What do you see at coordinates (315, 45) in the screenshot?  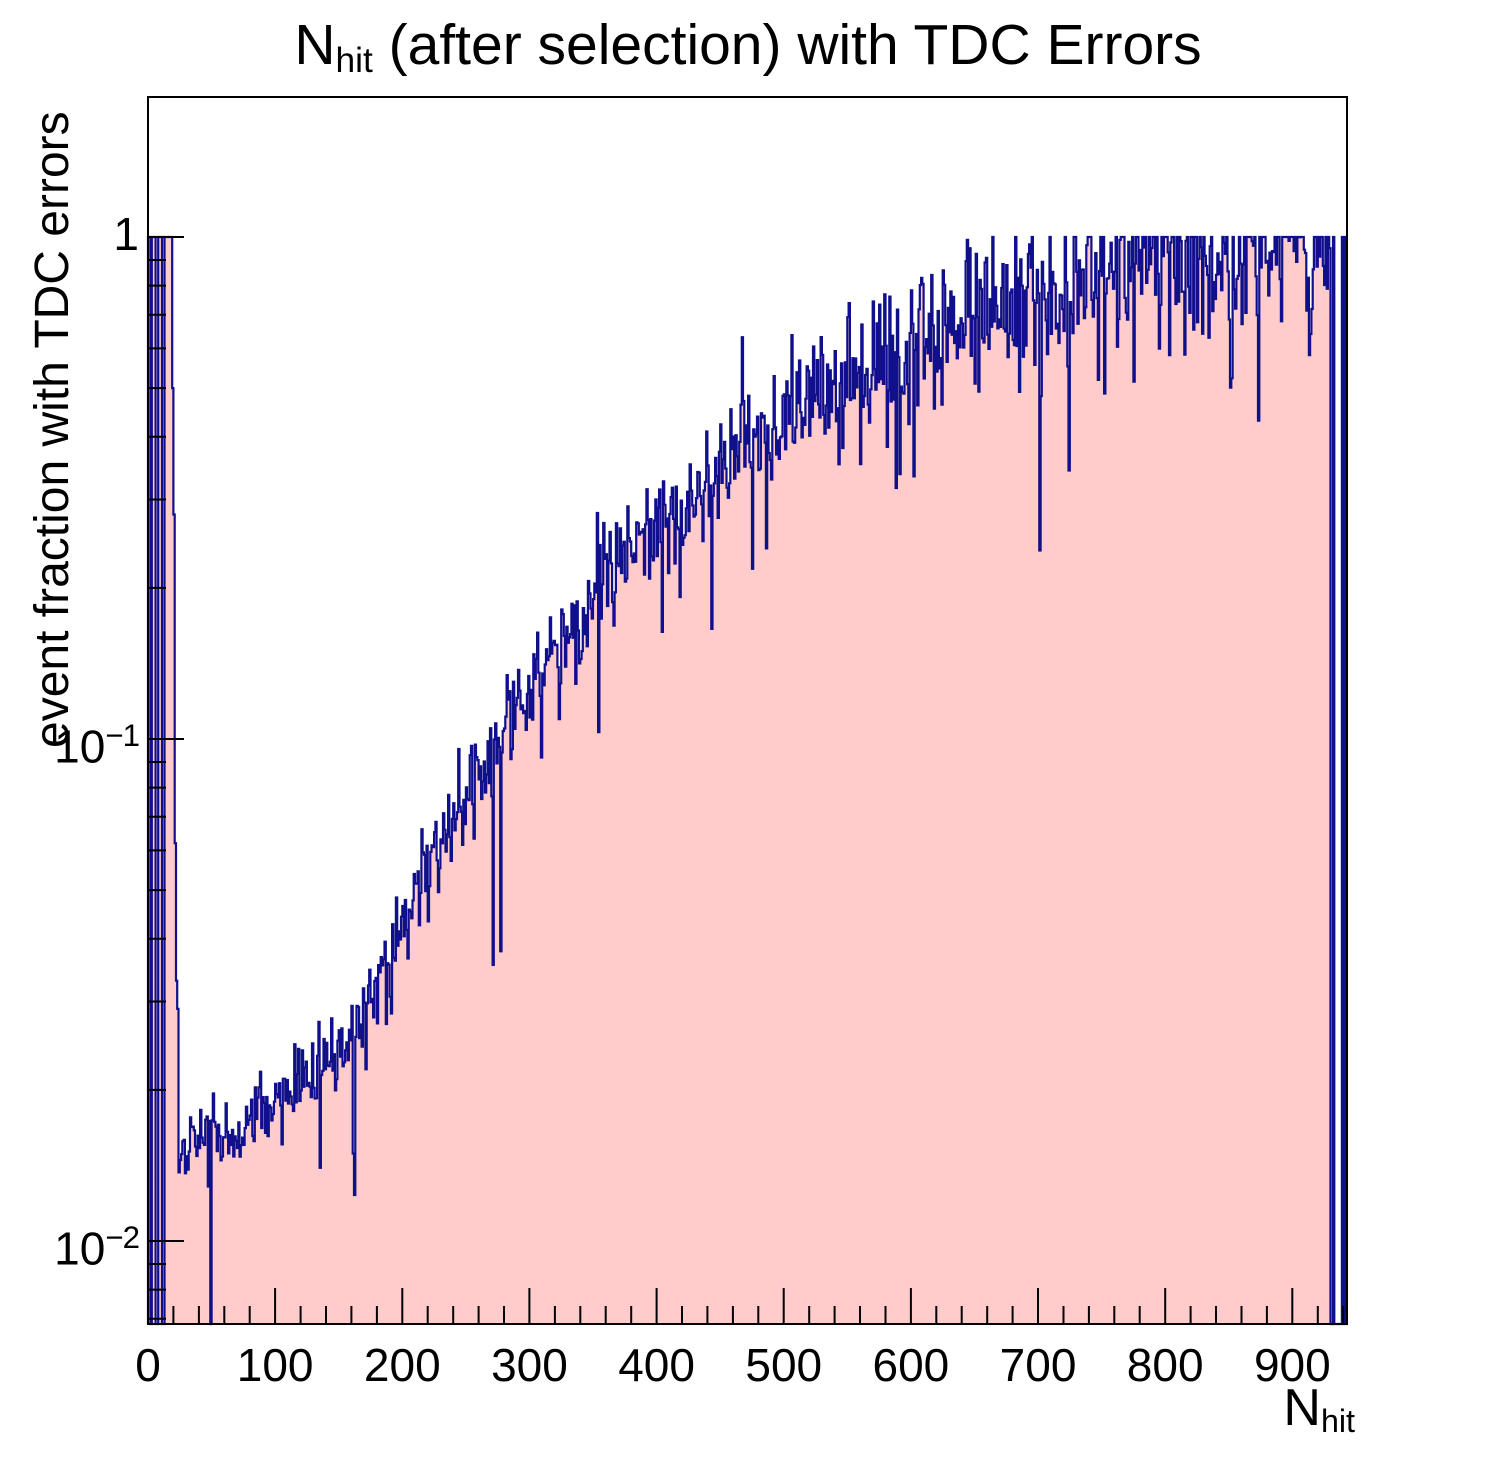 I see `chart-title-prefix: N` at bounding box center [315, 45].